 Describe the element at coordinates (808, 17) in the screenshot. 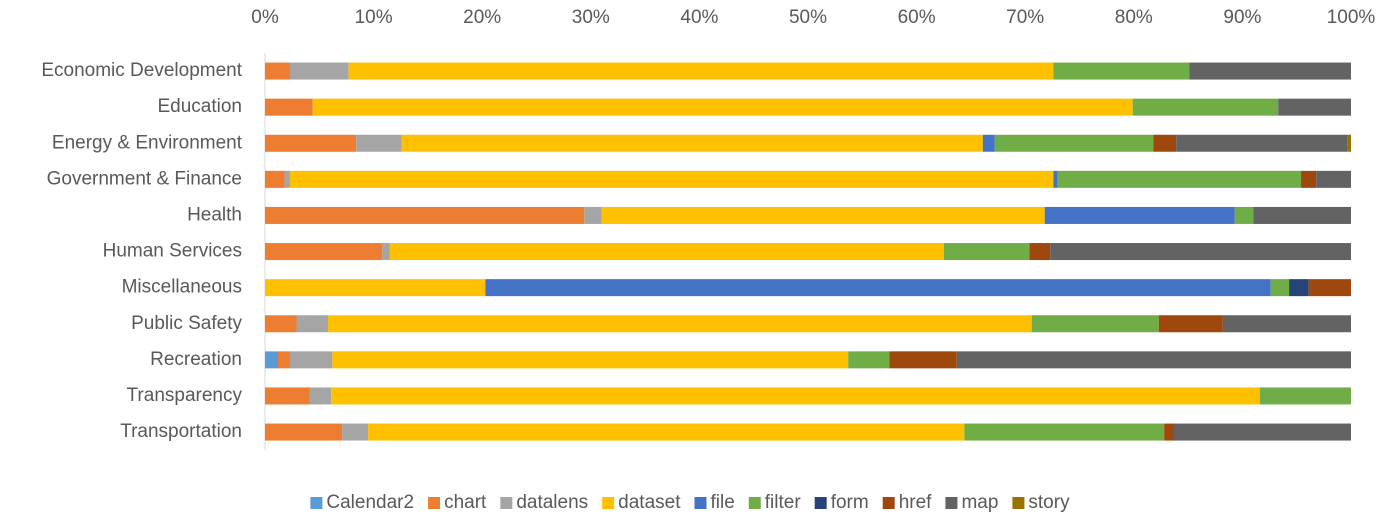

I see `x-tick-label: 50%` at that location.